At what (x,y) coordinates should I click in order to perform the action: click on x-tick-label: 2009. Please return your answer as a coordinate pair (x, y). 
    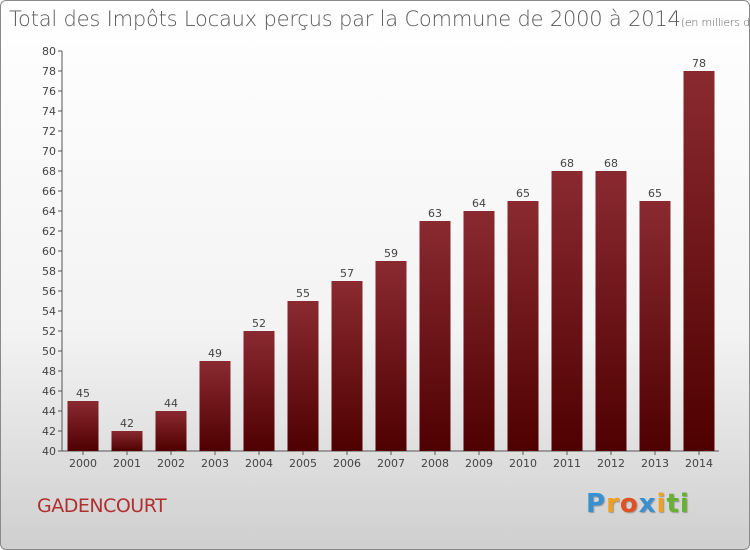
    Looking at the image, I should click on (479, 463).